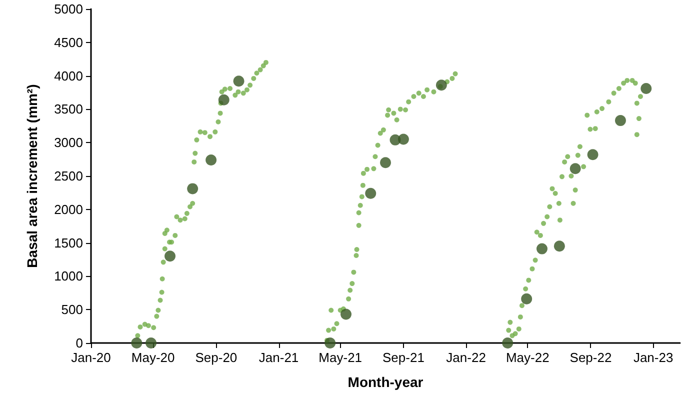  Describe the element at coordinates (91, 357) in the screenshot. I see `x-tick-label: Jan-20` at that location.